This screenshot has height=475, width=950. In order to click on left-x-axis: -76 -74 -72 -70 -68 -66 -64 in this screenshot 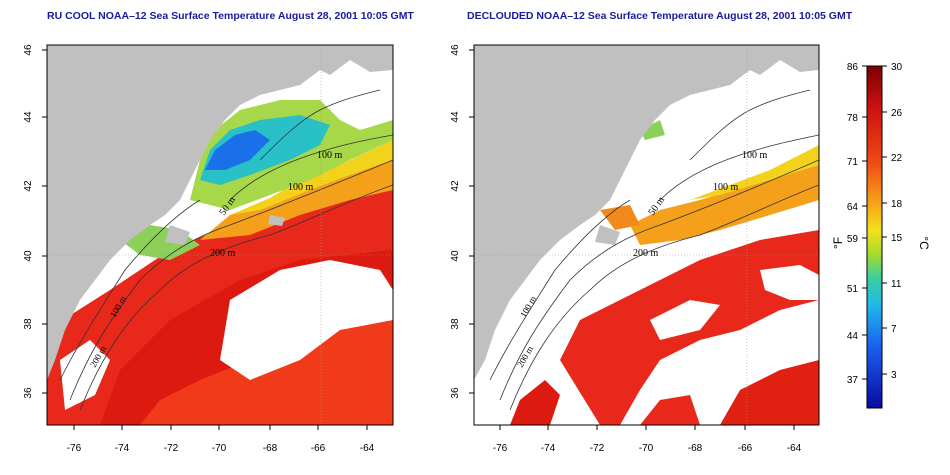, I will do `click(221, 448)`.